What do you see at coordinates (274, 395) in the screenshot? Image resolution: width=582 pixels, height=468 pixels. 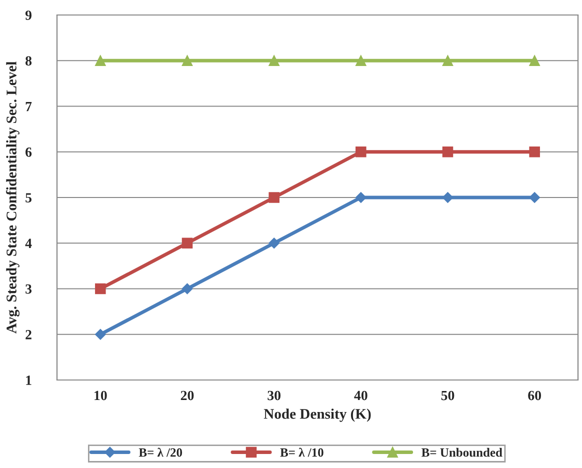 I see `x-tick-label: 30` at bounding box center [274, 395].